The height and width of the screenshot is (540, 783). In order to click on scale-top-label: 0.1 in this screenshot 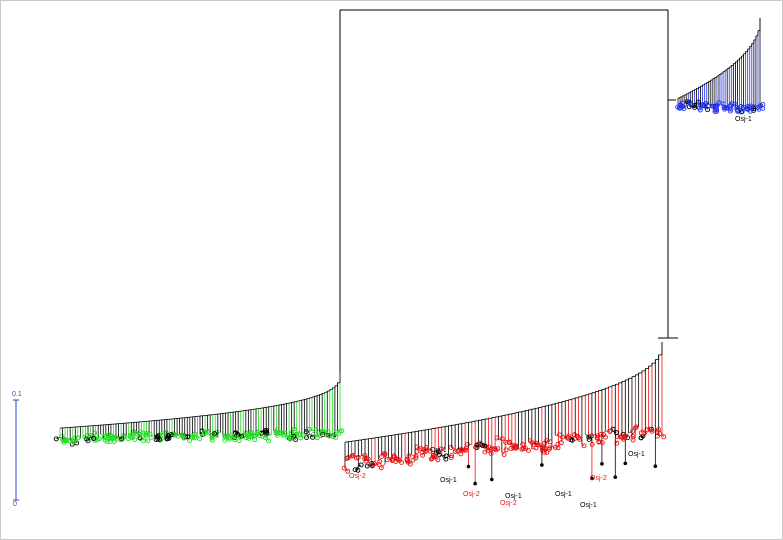, I will do `click(17, 394)`.